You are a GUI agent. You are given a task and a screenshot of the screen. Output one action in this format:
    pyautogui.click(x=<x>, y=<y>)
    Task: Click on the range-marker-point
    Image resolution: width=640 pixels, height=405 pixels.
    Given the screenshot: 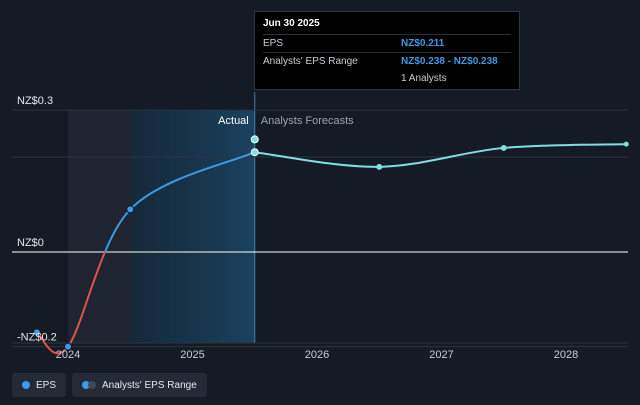 What is the action you would take?
    pyautogui.click(x=254, y=139)
    